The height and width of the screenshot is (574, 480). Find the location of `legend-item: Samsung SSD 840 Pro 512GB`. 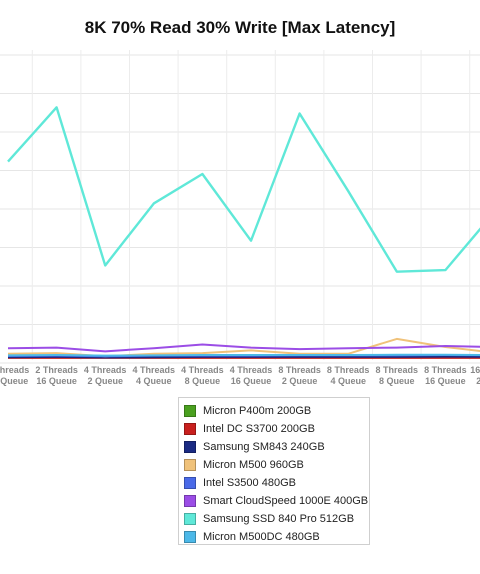

legend-item: Samsung SSD 840 Pro 512GB is located at coordinates (274, 519).